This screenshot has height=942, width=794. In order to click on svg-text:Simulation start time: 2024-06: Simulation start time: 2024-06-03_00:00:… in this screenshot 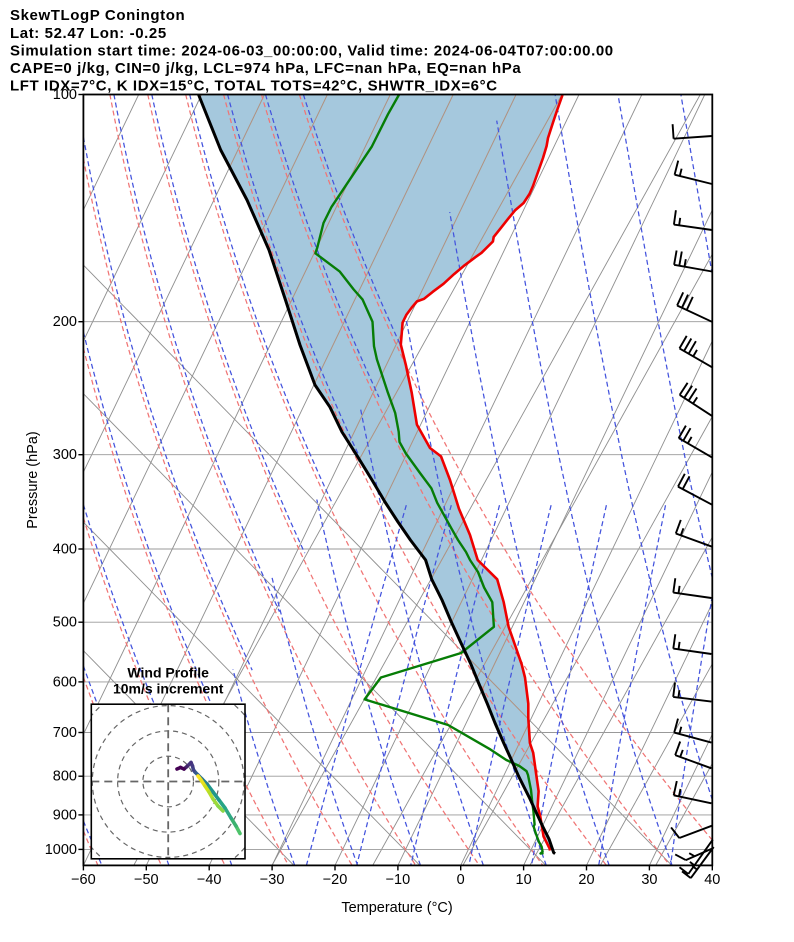, I will do `click(312, 50)`.